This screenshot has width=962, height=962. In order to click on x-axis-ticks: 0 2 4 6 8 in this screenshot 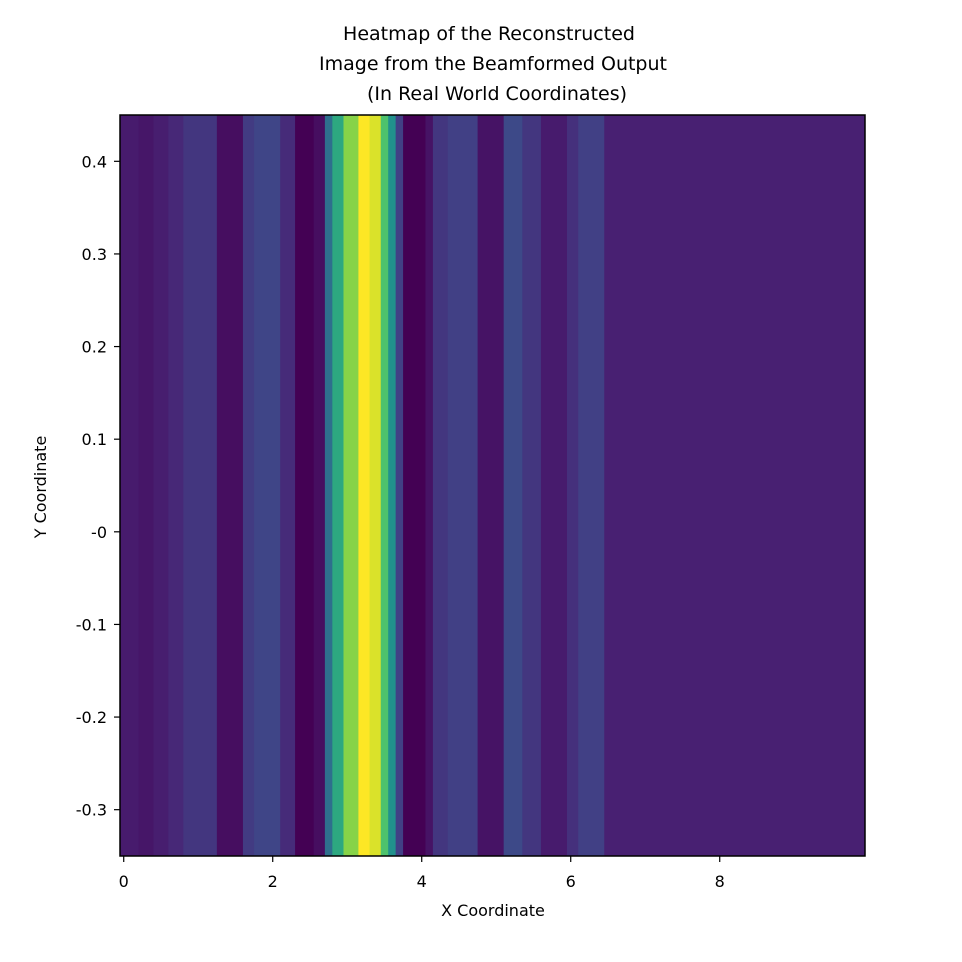, I will do `click(422, 873)`.